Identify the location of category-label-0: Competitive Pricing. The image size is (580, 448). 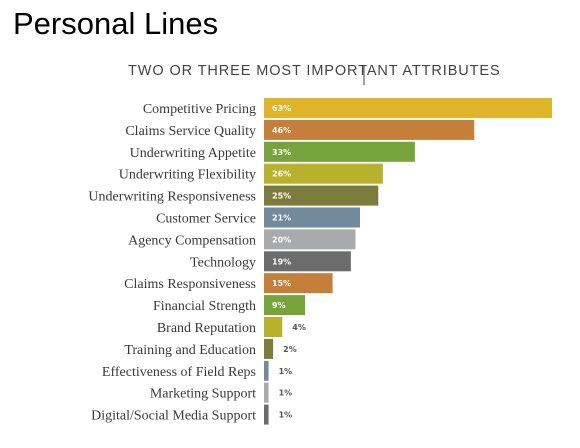
(199, 109).